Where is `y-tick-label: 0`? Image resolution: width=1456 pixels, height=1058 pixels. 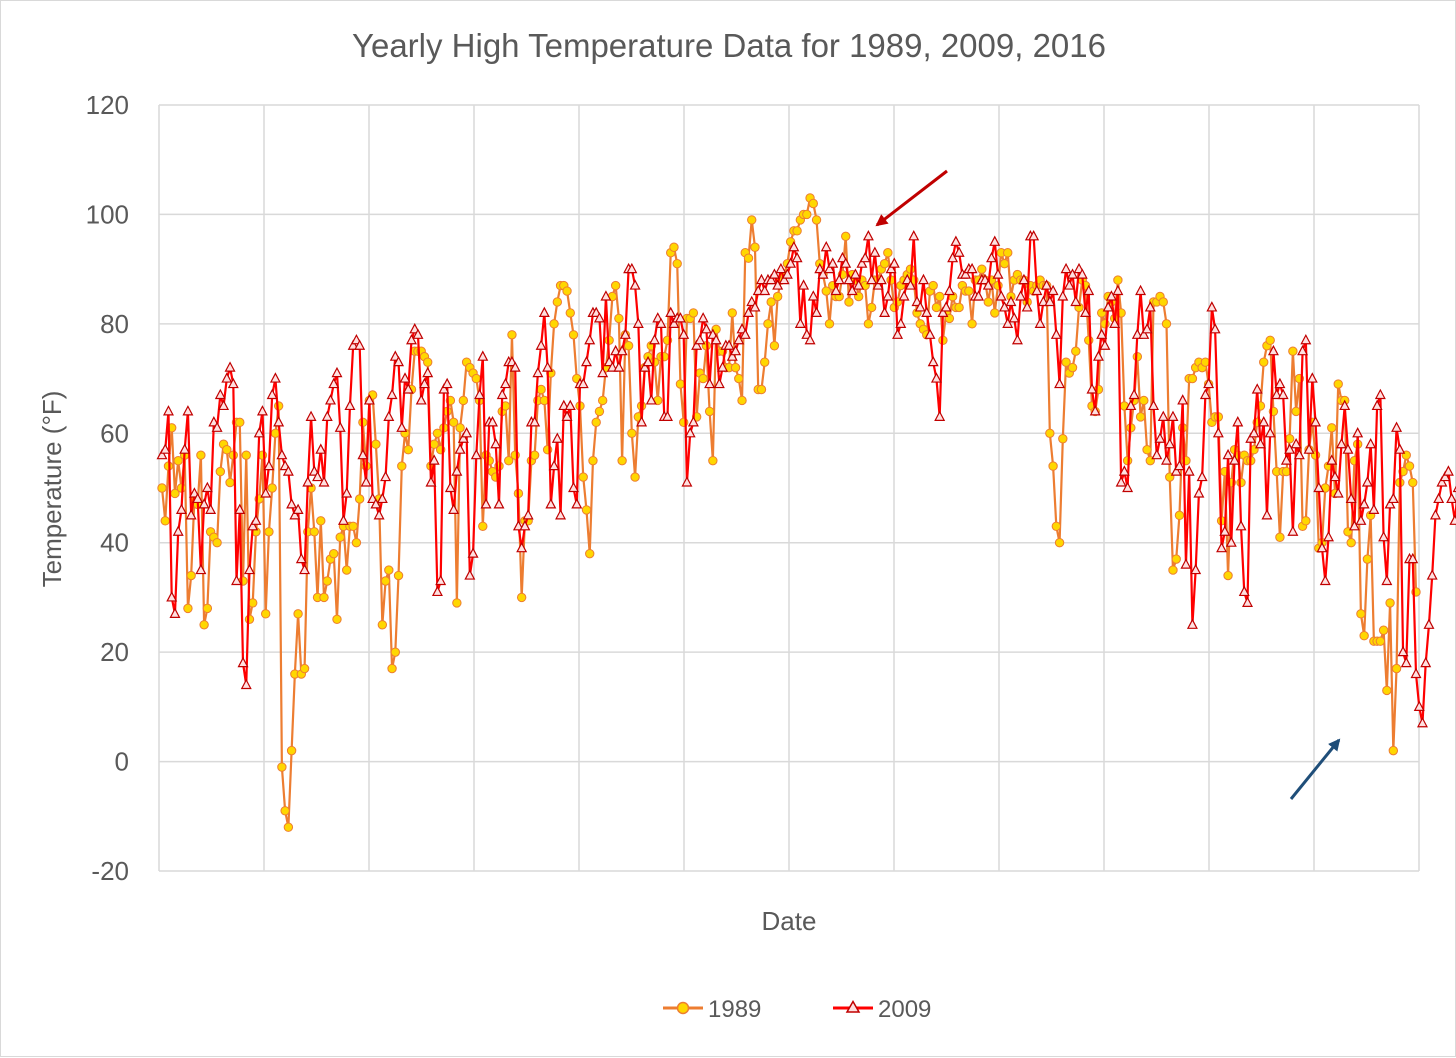
y-tick-label: 0 is located at coordinates (122, 762).